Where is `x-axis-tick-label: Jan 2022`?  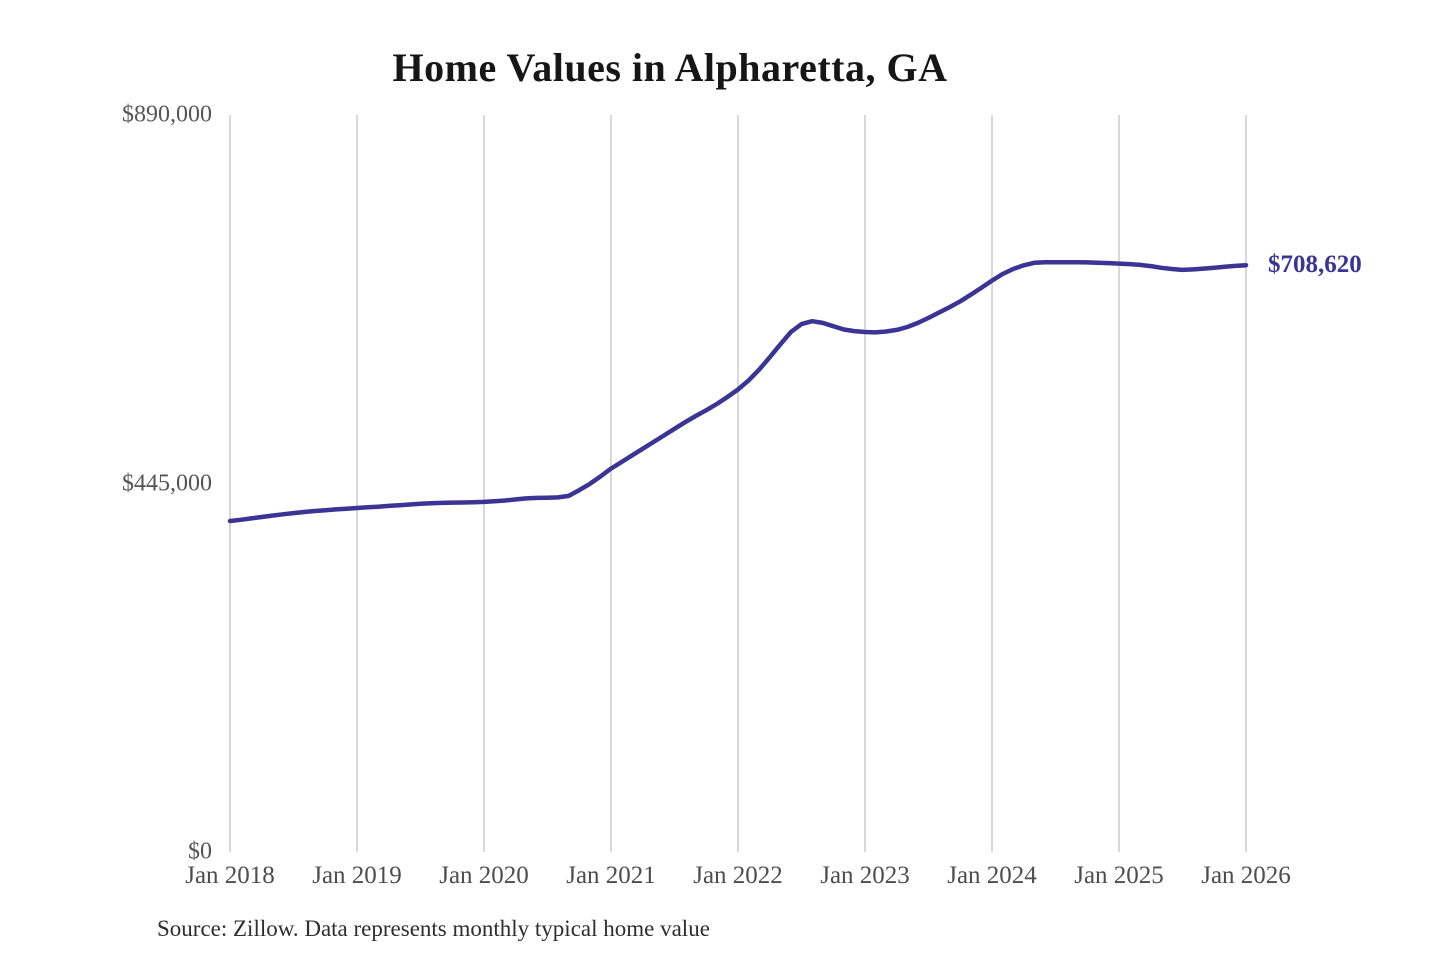
x-axis-tick-label: Jan 2022 is located at coordinates (738, 875).